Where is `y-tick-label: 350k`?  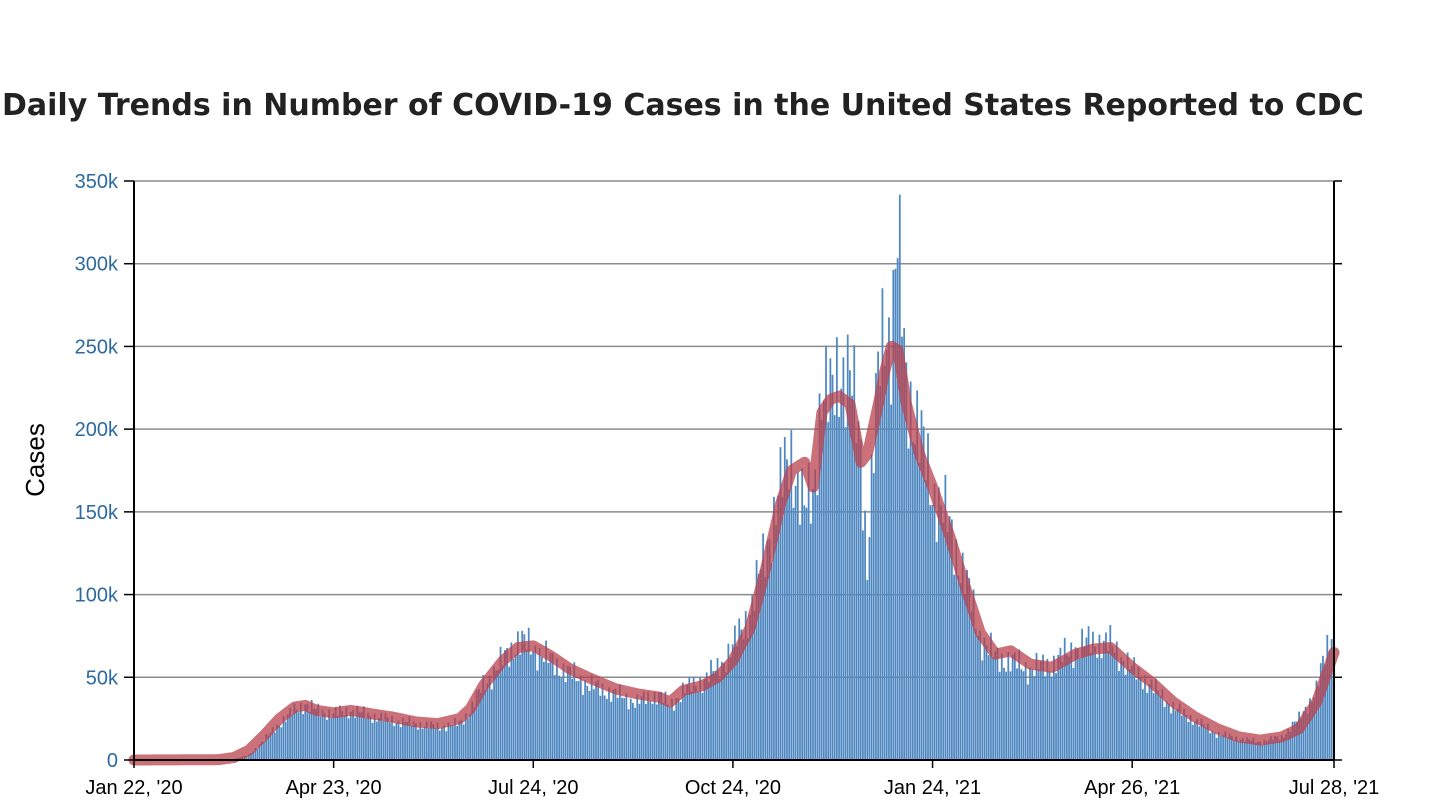 y-tick-label: 350k is located at coordinates (97, 182).